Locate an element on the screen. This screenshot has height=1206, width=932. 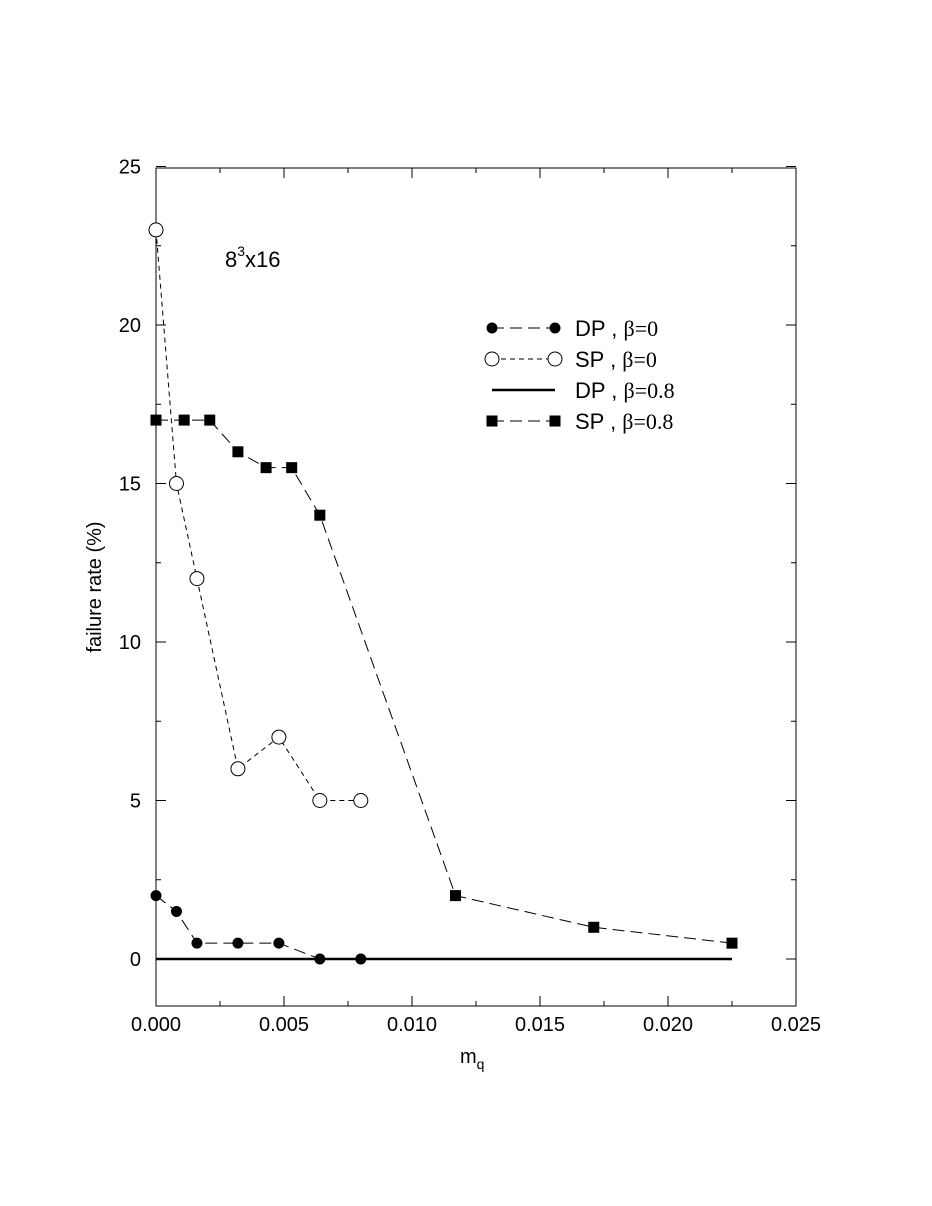
legend-item-3: DP , β=0.8 is located at coordinates (583, 390).